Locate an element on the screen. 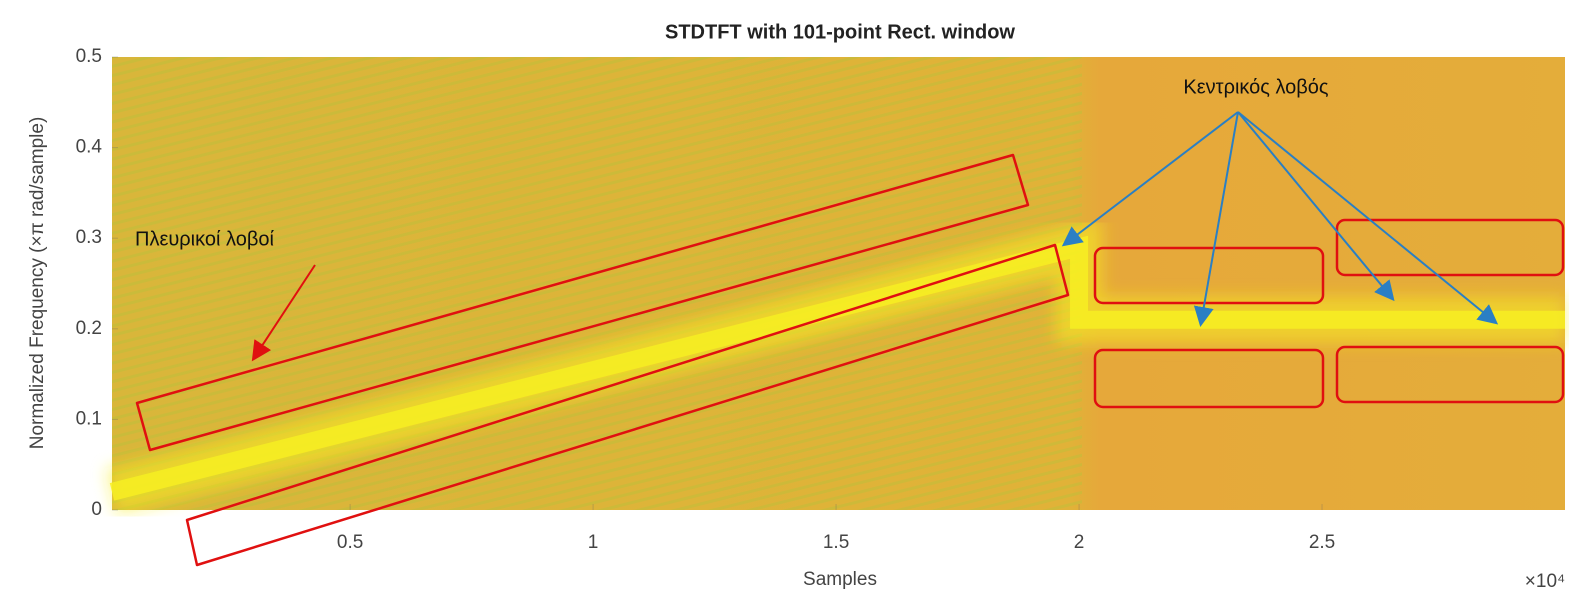 The height and width of the screenshot is (600, 1569). x-tick-label: 1.5 is located at coordinates (836, 542).